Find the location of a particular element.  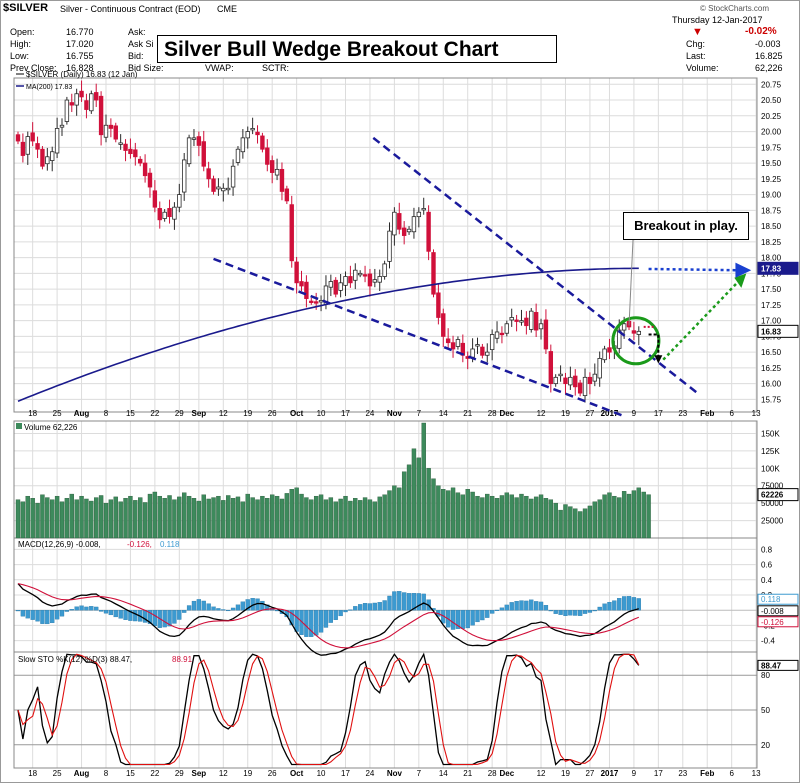

stat-chg-value: -0.003 is located at coordinates (768, 44).